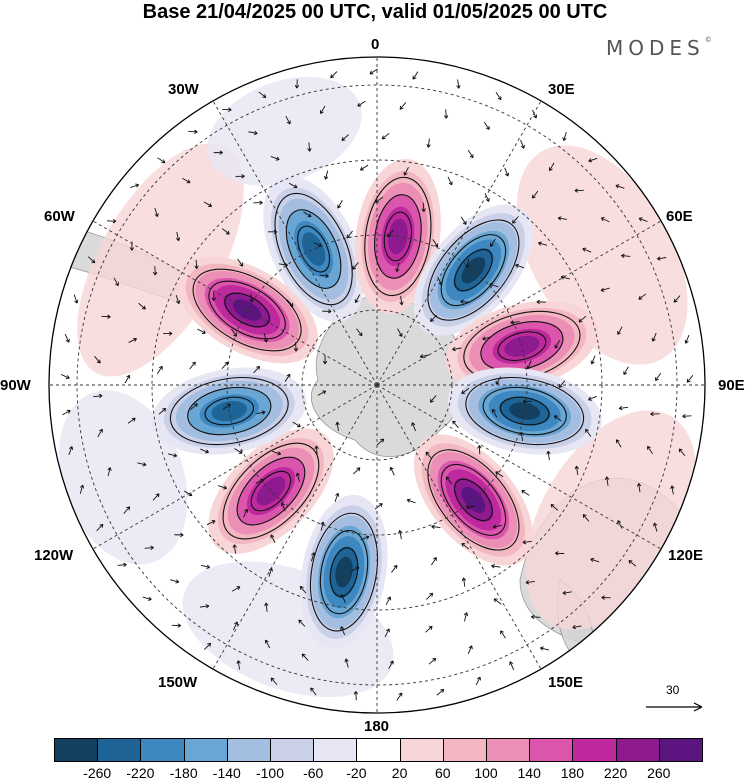 The height and width of the screenshot is (783, 750). I want to click on colorbar-tick-label: 60, so click(443, 773).